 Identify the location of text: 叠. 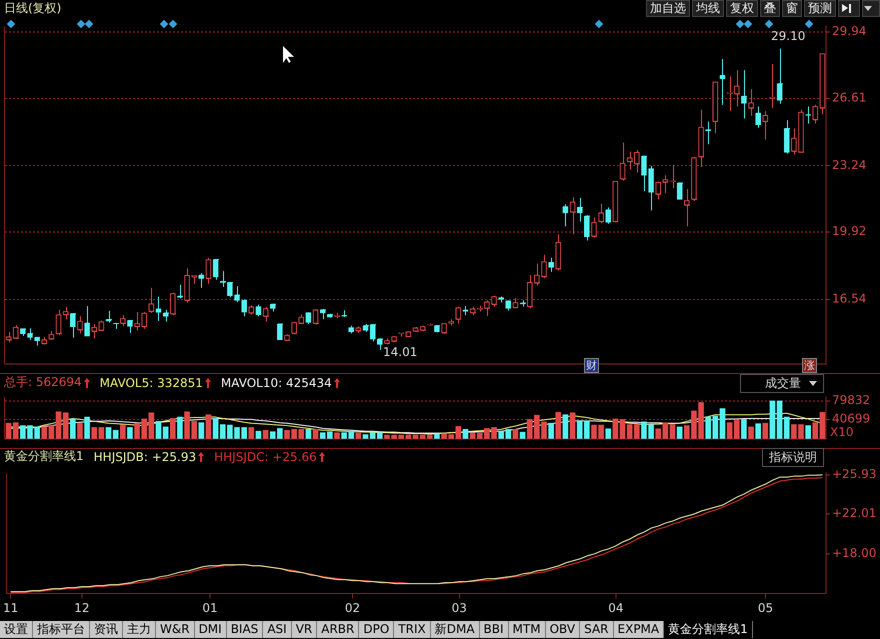
(770, 8).